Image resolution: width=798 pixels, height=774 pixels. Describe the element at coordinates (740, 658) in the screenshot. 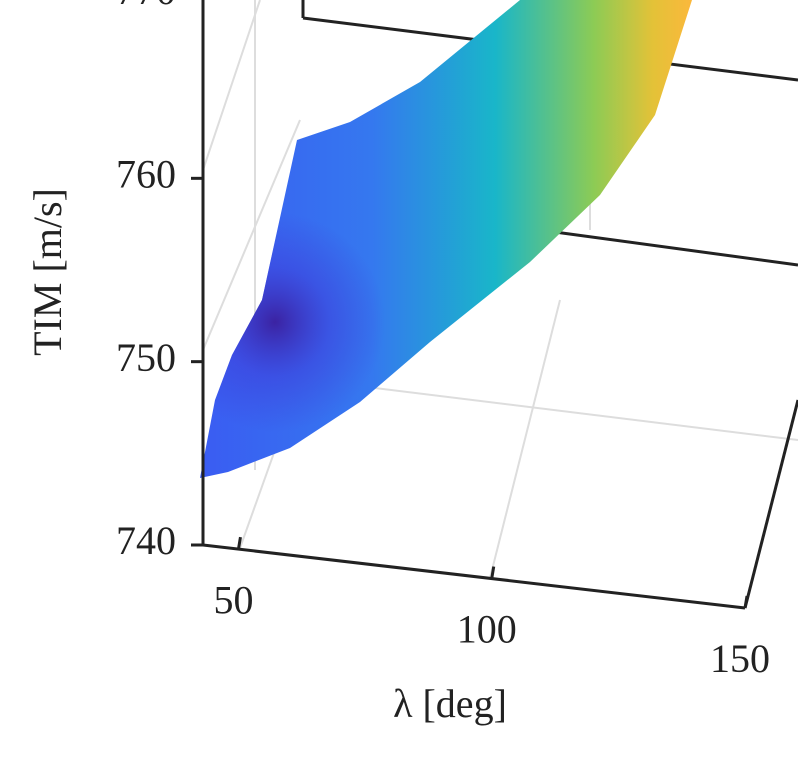

I see `x-tick-label: 150` at that location.